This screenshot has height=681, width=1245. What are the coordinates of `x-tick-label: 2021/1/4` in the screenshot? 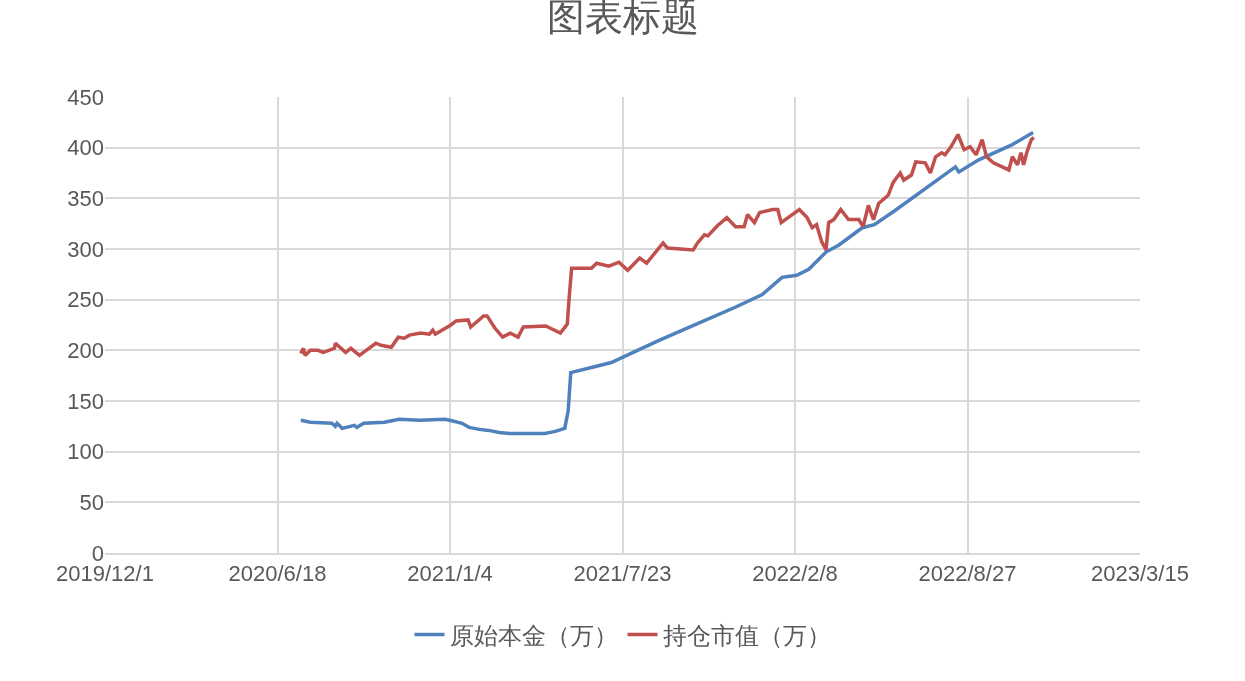 It's located at (450, 574).